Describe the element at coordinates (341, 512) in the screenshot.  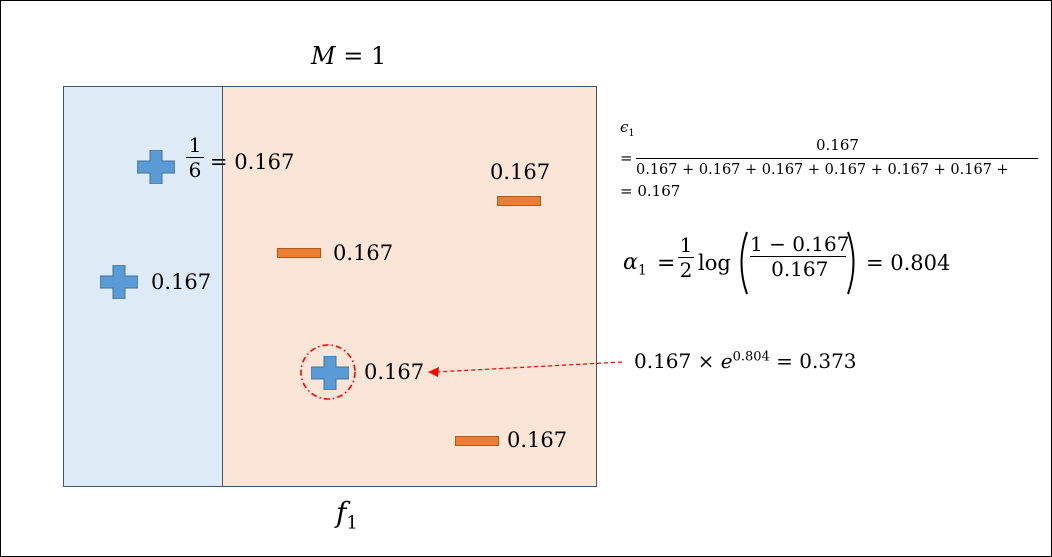
I see `classifier-label-base: f` at that location.